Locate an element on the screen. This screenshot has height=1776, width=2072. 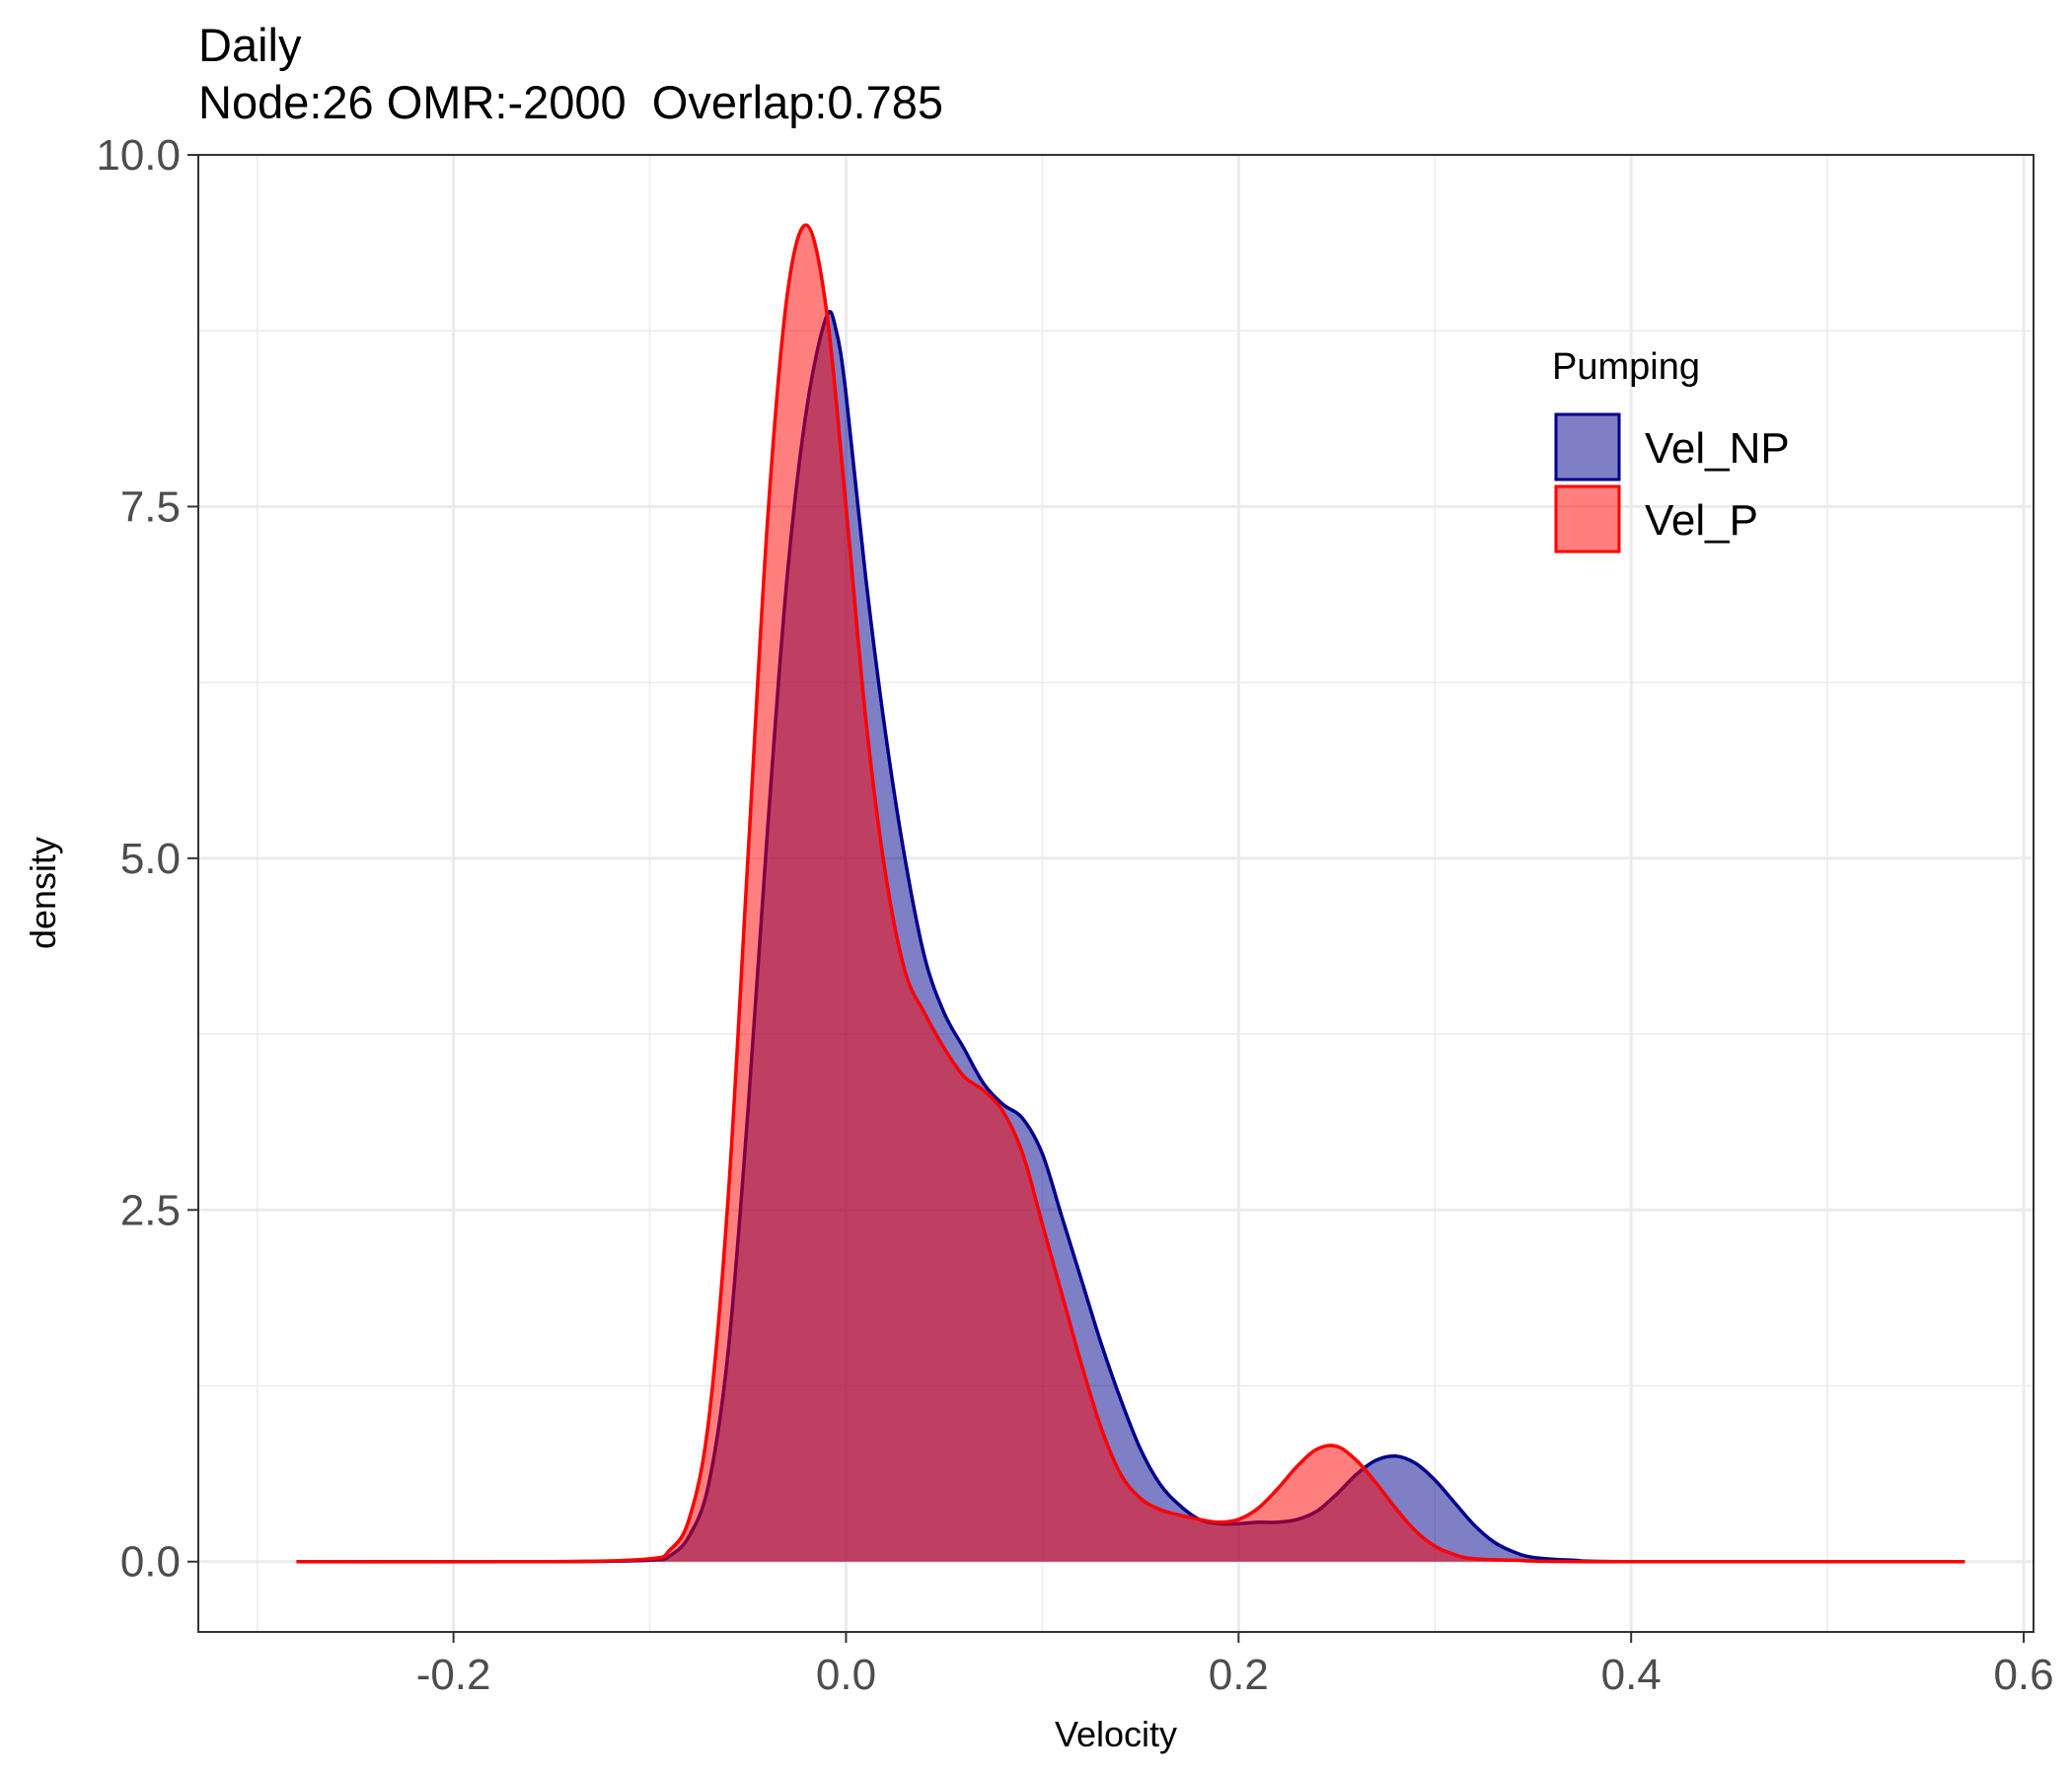
legend-title: Pumping is located at coordinates (1626, 367).